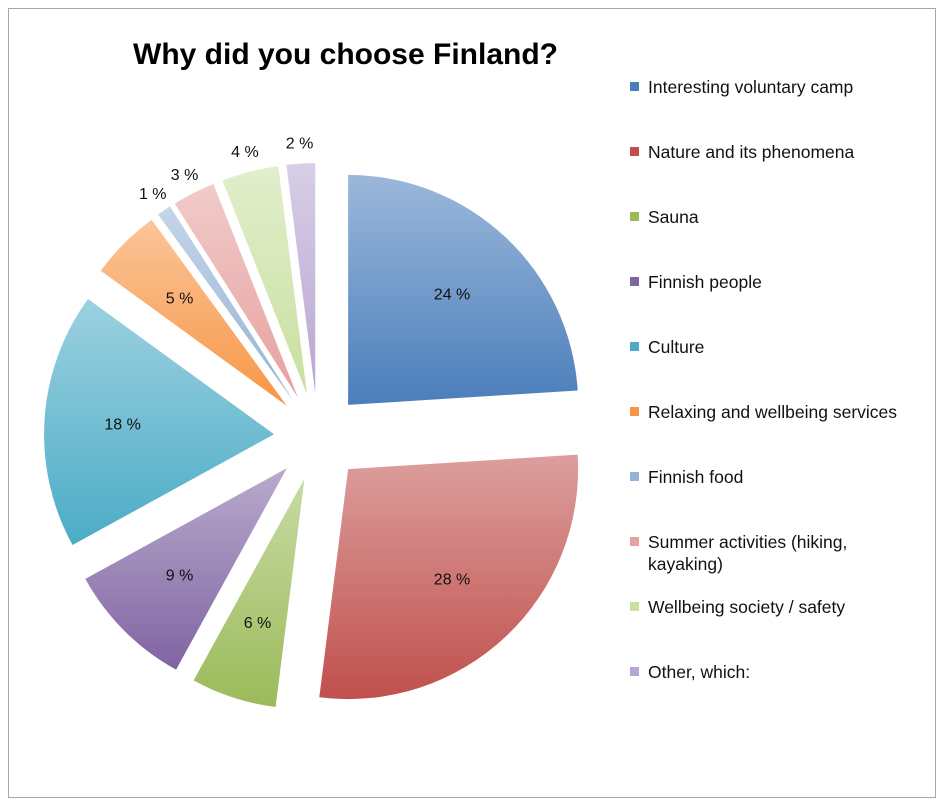  I want to click on legend-label: Other, which:, so click(699, 672).